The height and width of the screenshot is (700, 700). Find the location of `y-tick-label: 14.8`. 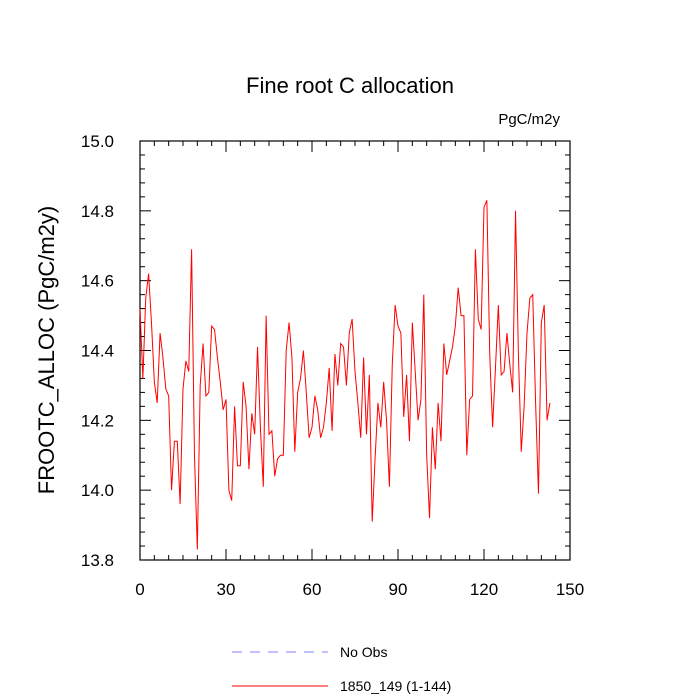

y-tick-label: 14.8 is located at coordinates (97, 211).